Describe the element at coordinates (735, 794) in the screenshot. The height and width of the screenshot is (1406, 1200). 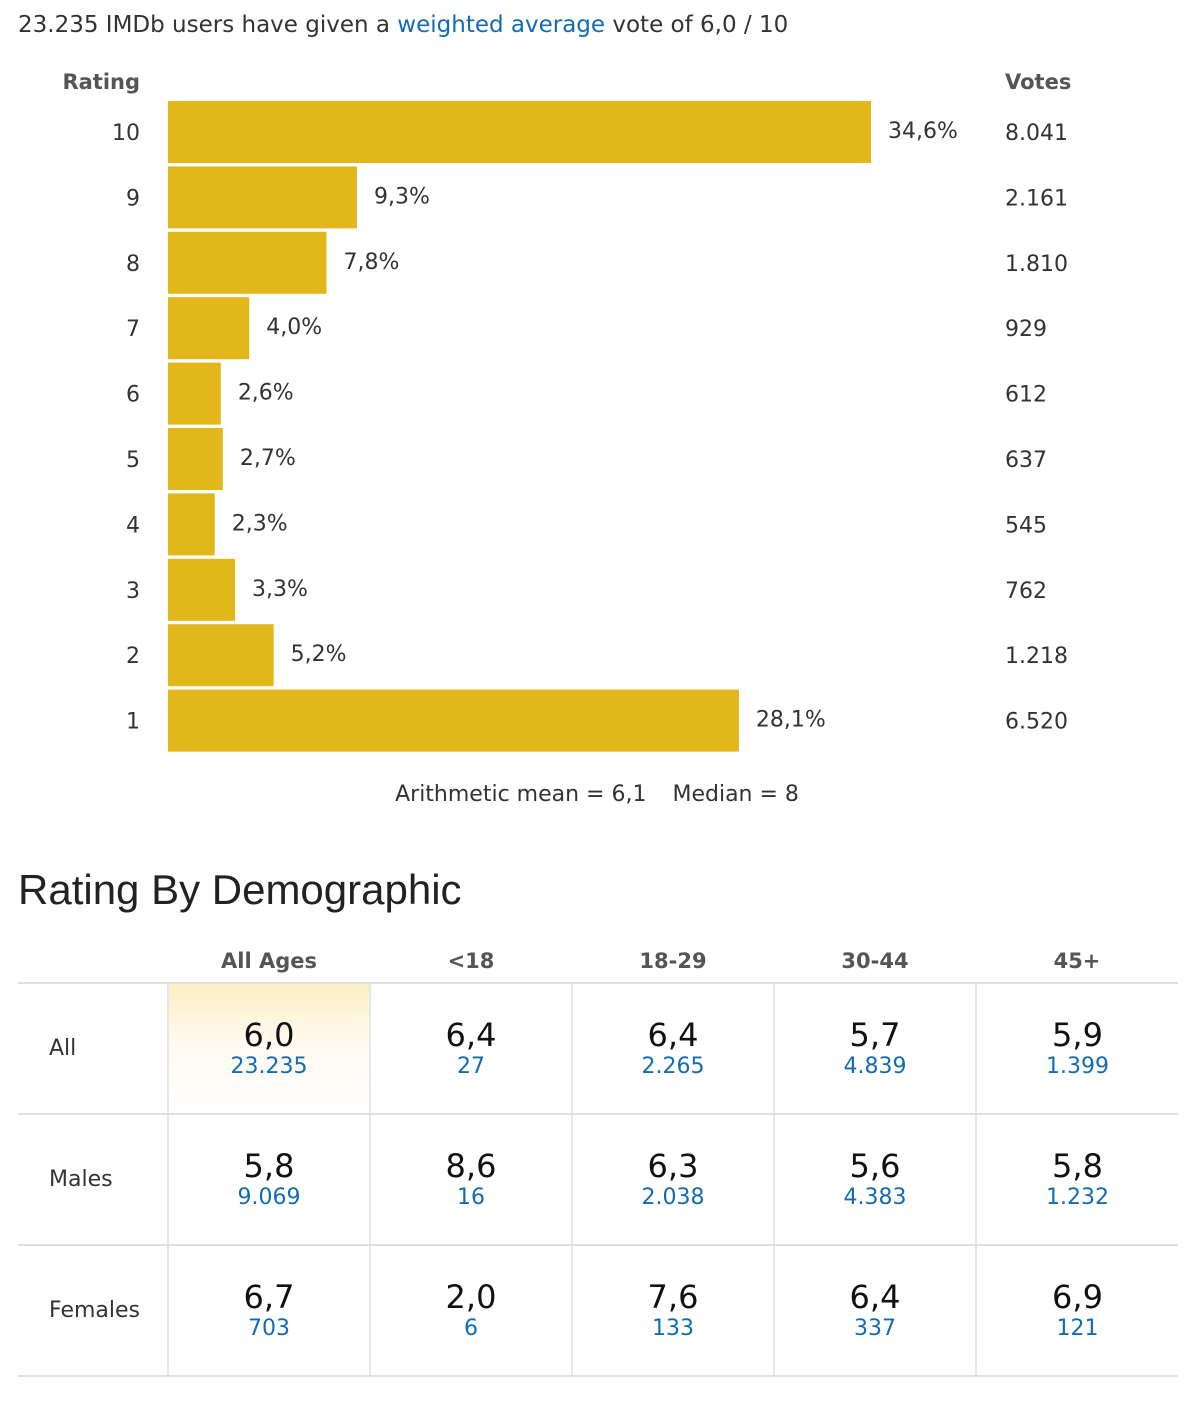
I see `median: Median = 8` at that location.